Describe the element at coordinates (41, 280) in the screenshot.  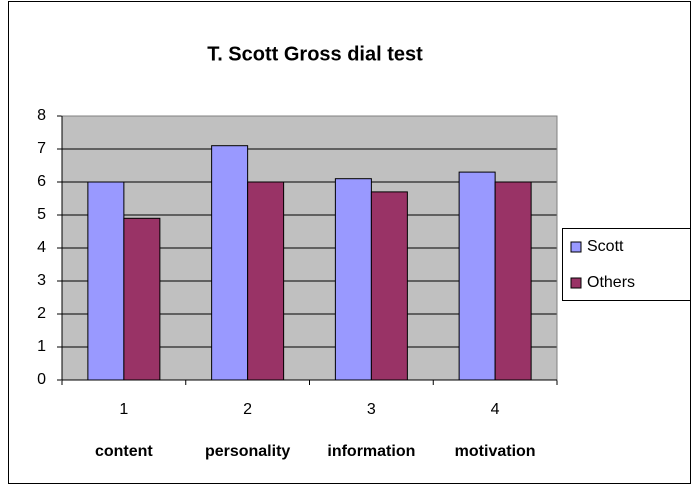
I see `y-tick-label: 3` at that location.